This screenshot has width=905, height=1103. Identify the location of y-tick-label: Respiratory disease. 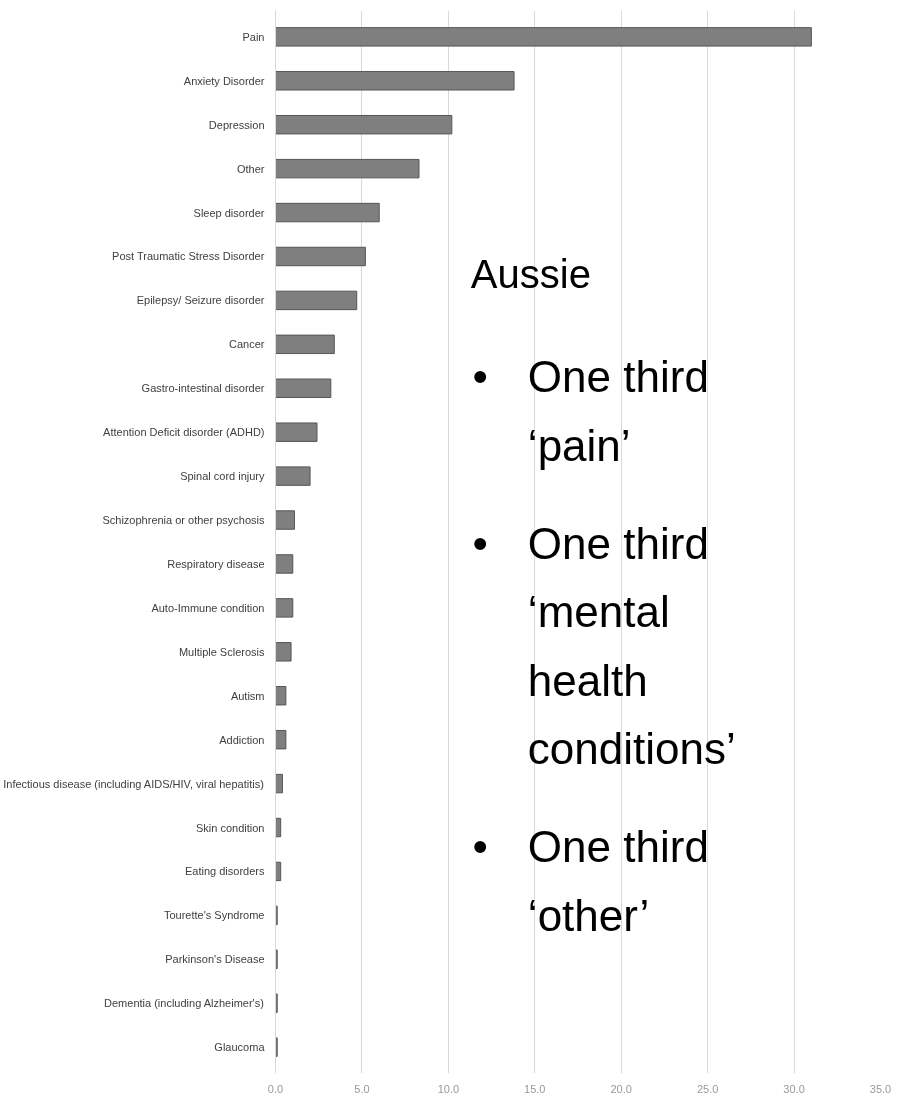
(216, 563).